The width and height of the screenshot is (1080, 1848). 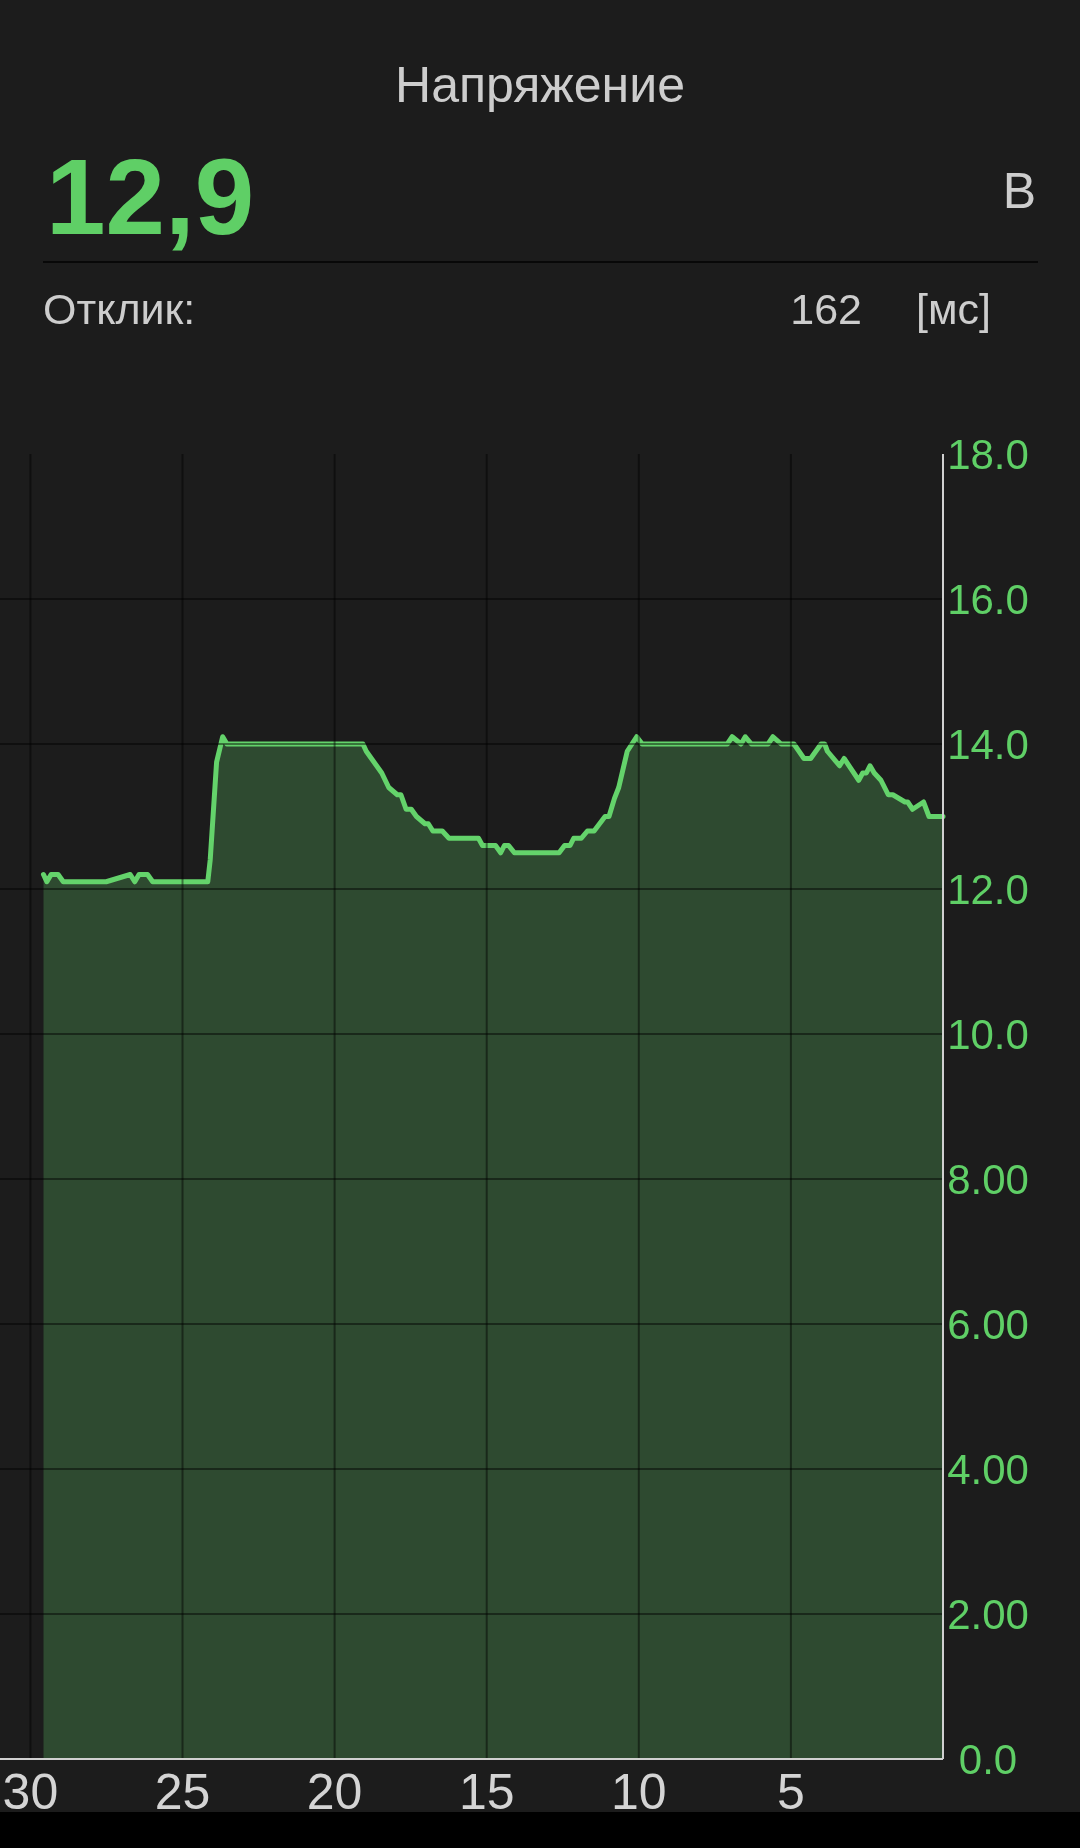 What do you see at coordinates (953, 309) in the screenshot?
I see `text: [мс]` at bounding box center [953, 309].